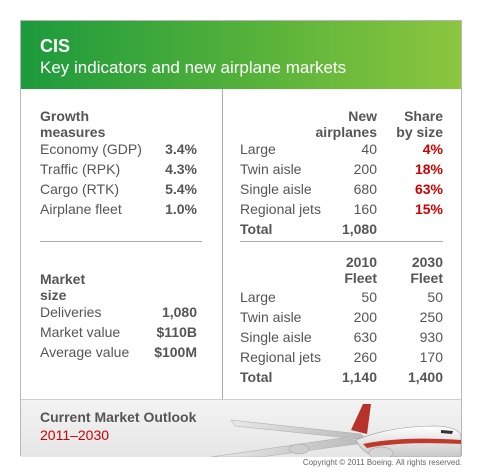 The height and width of the screenshot is (472, 482). What do you see at coordinates (346, 124) in the screenshot?
I see `new-airplanes-column-header: New airplanes` at bounding box center [346, 124].